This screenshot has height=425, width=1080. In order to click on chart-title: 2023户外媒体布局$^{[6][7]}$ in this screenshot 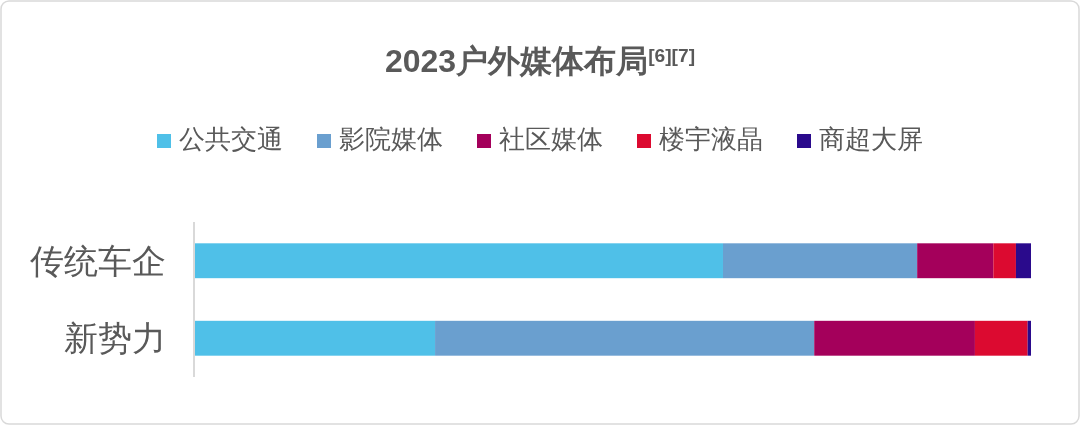, I will do `click(540, 61)`.